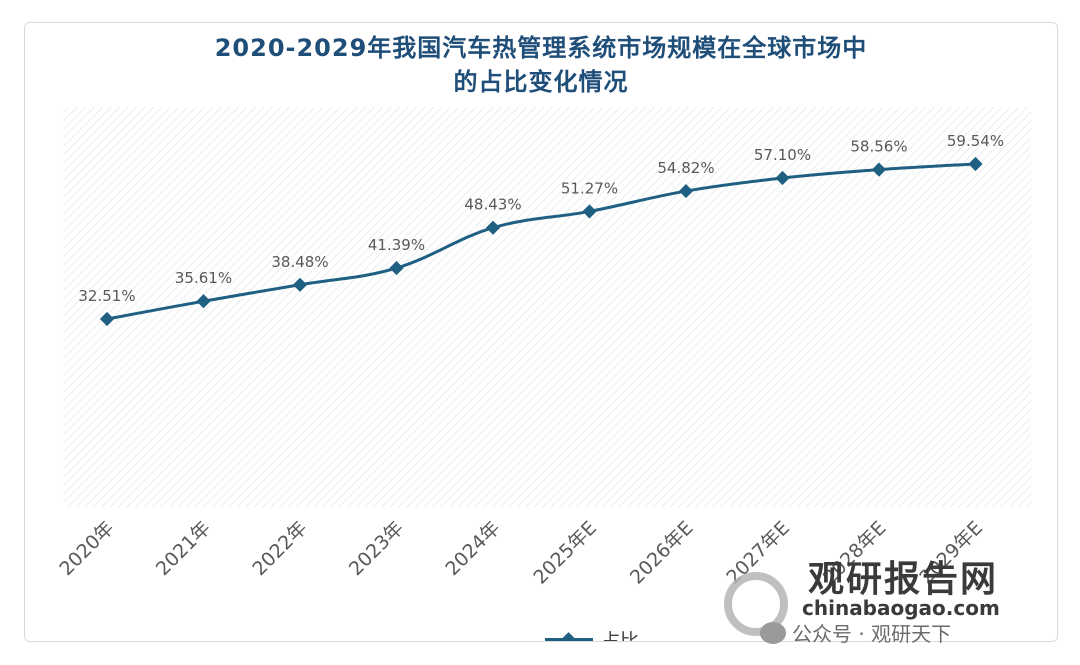 The height and width of the screenshot is (665, 1080). I want to click on data-label: 38.48%, so click(299, 262).